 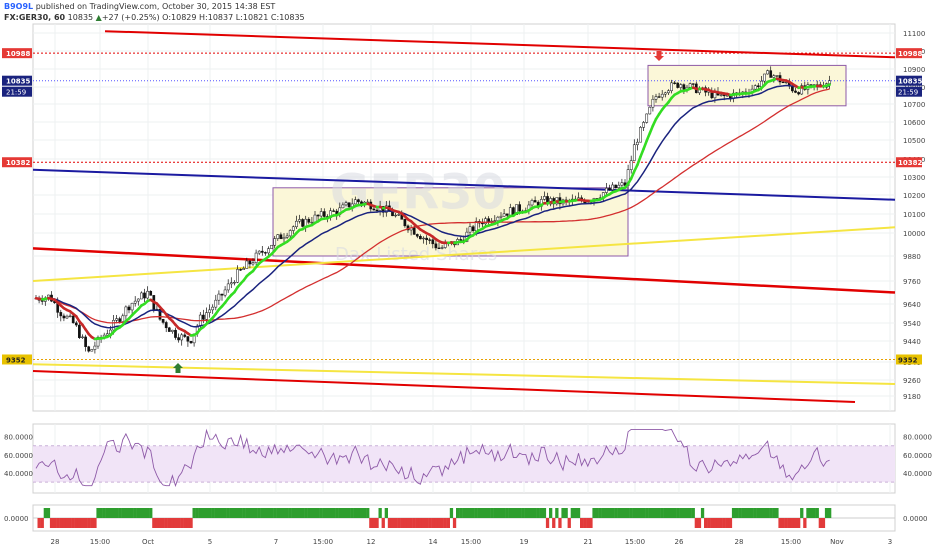 I want to click on author-link: B9O9L, so click(x=19, y=6).